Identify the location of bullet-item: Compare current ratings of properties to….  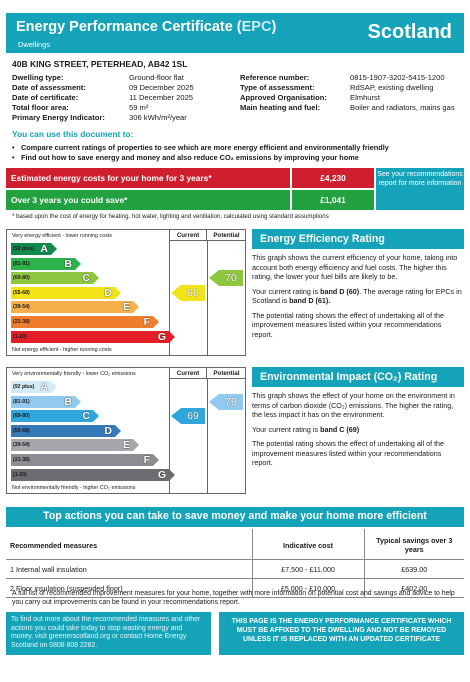
(237, 148).